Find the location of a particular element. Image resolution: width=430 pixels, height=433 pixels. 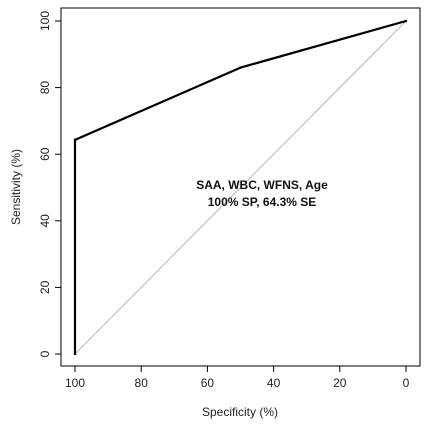

x-tick-label: 40 is located at coordinates (274, 383).